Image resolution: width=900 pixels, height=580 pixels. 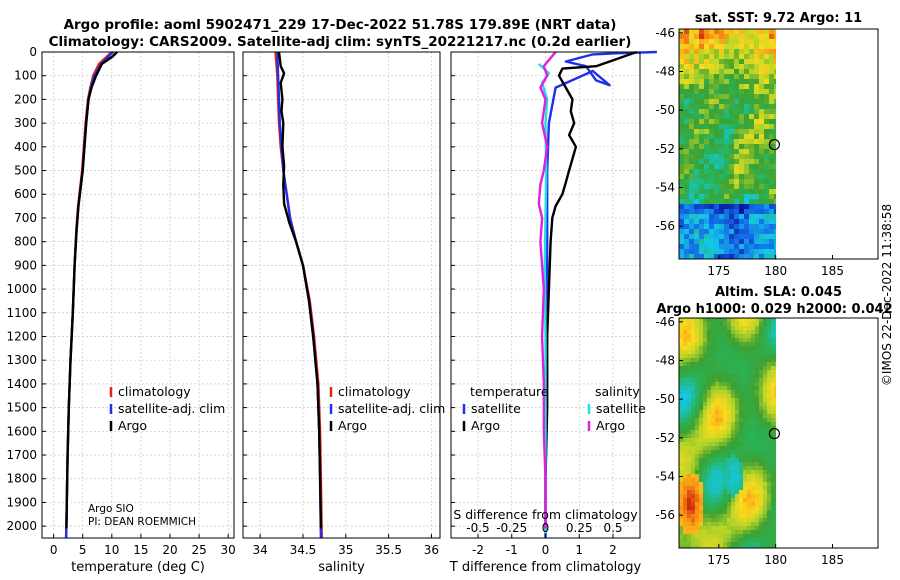 I want to click on x-tick-label: 36, so click(x=431, y=550).